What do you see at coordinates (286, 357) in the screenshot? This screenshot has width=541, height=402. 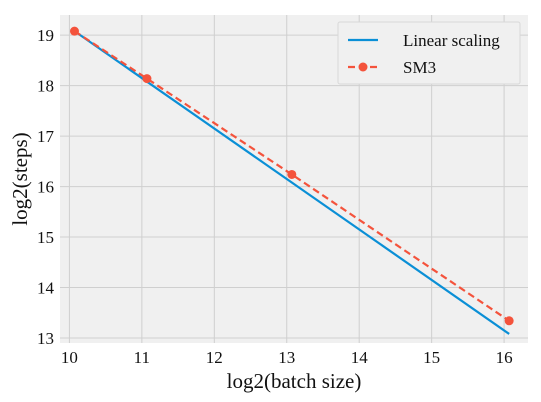 I see `x-tick-label: 13` at bounding box center [286, 357].